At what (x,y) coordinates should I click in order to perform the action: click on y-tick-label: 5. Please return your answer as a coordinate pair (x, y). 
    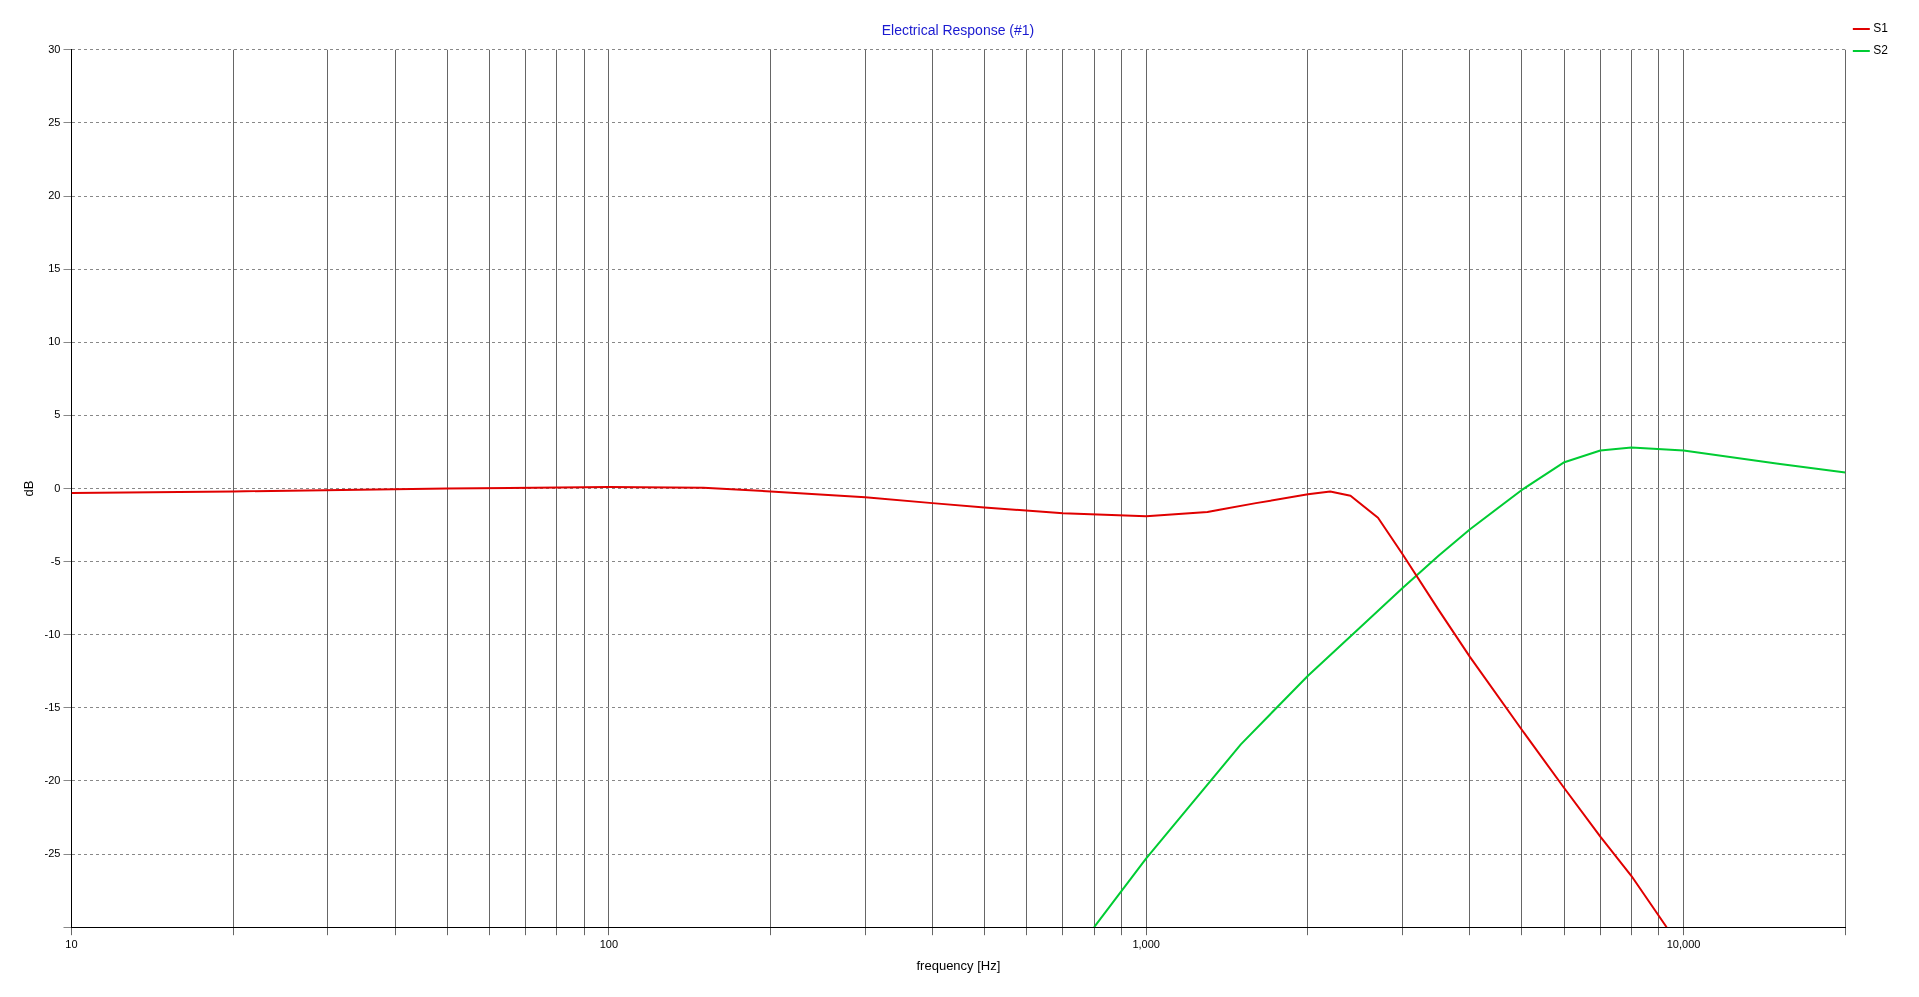
    Looking at the image, I should click on (57, 414).